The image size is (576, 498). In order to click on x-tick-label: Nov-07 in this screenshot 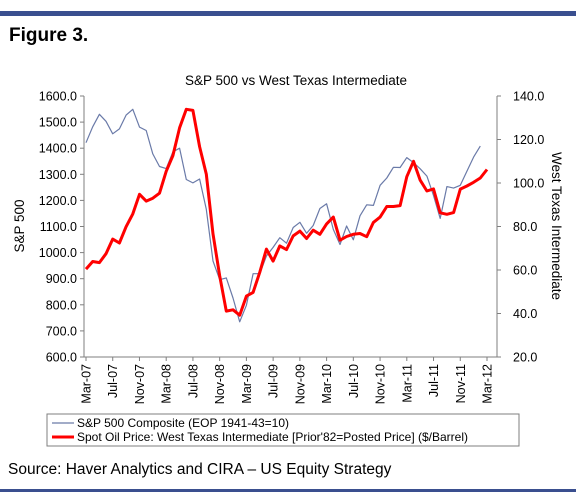, I will do `click(140, 384)`.